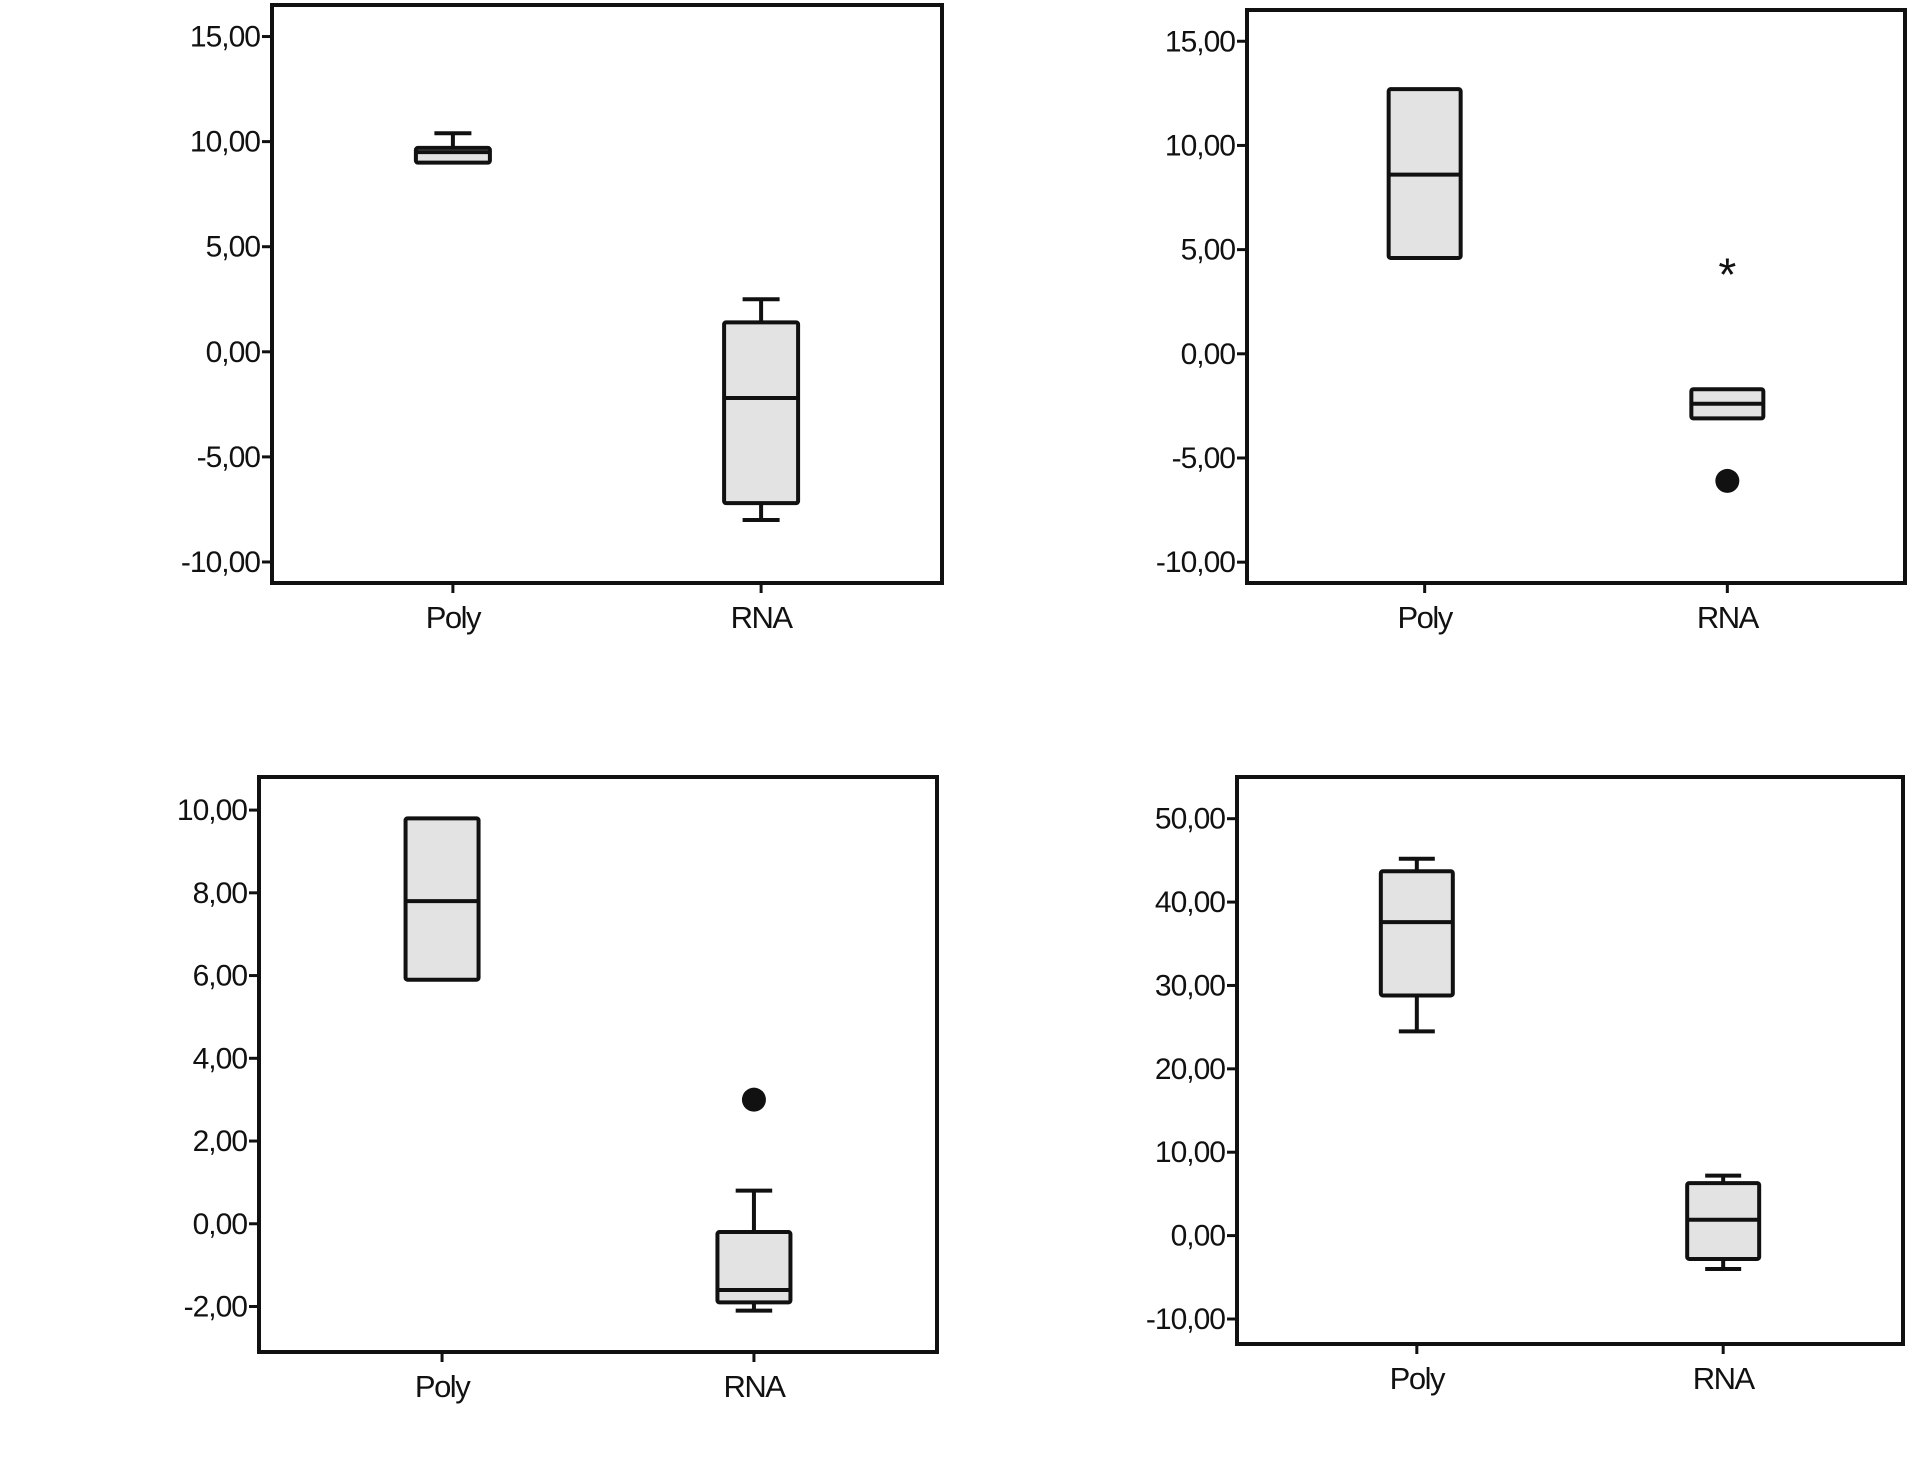 Image resolution: width=1915 pixels, height=1459 pixels. I want to click on y-tick-label: 8,00, so click(220, 893).